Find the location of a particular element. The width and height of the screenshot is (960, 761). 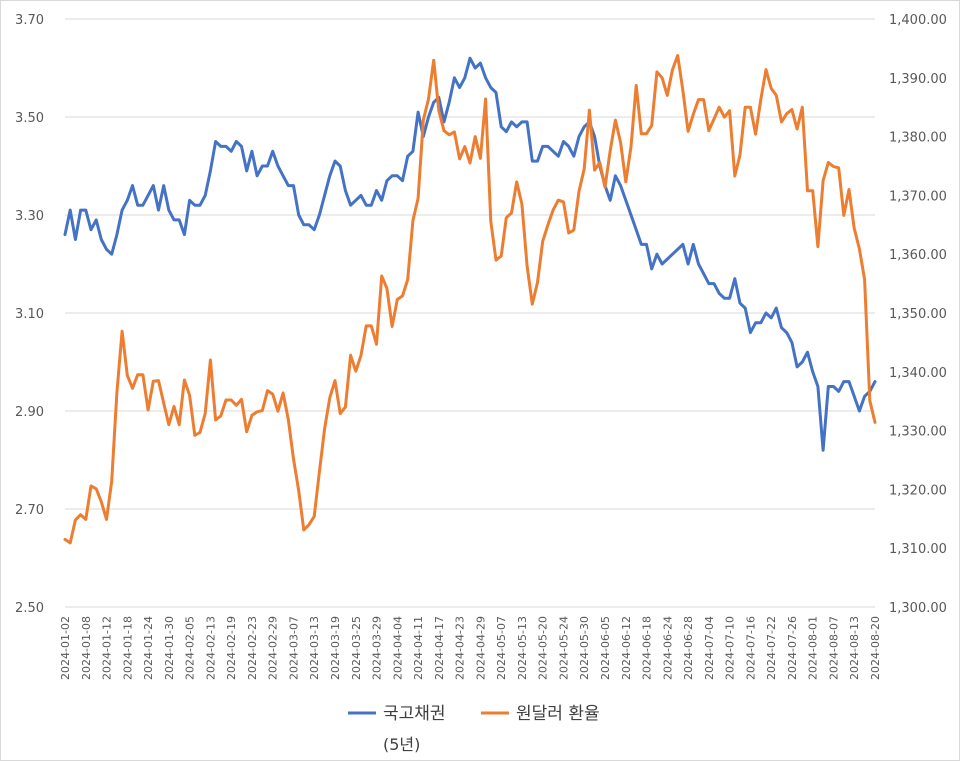

x-tick-label: 2024-07-16 is located at coordinates (750, 648).